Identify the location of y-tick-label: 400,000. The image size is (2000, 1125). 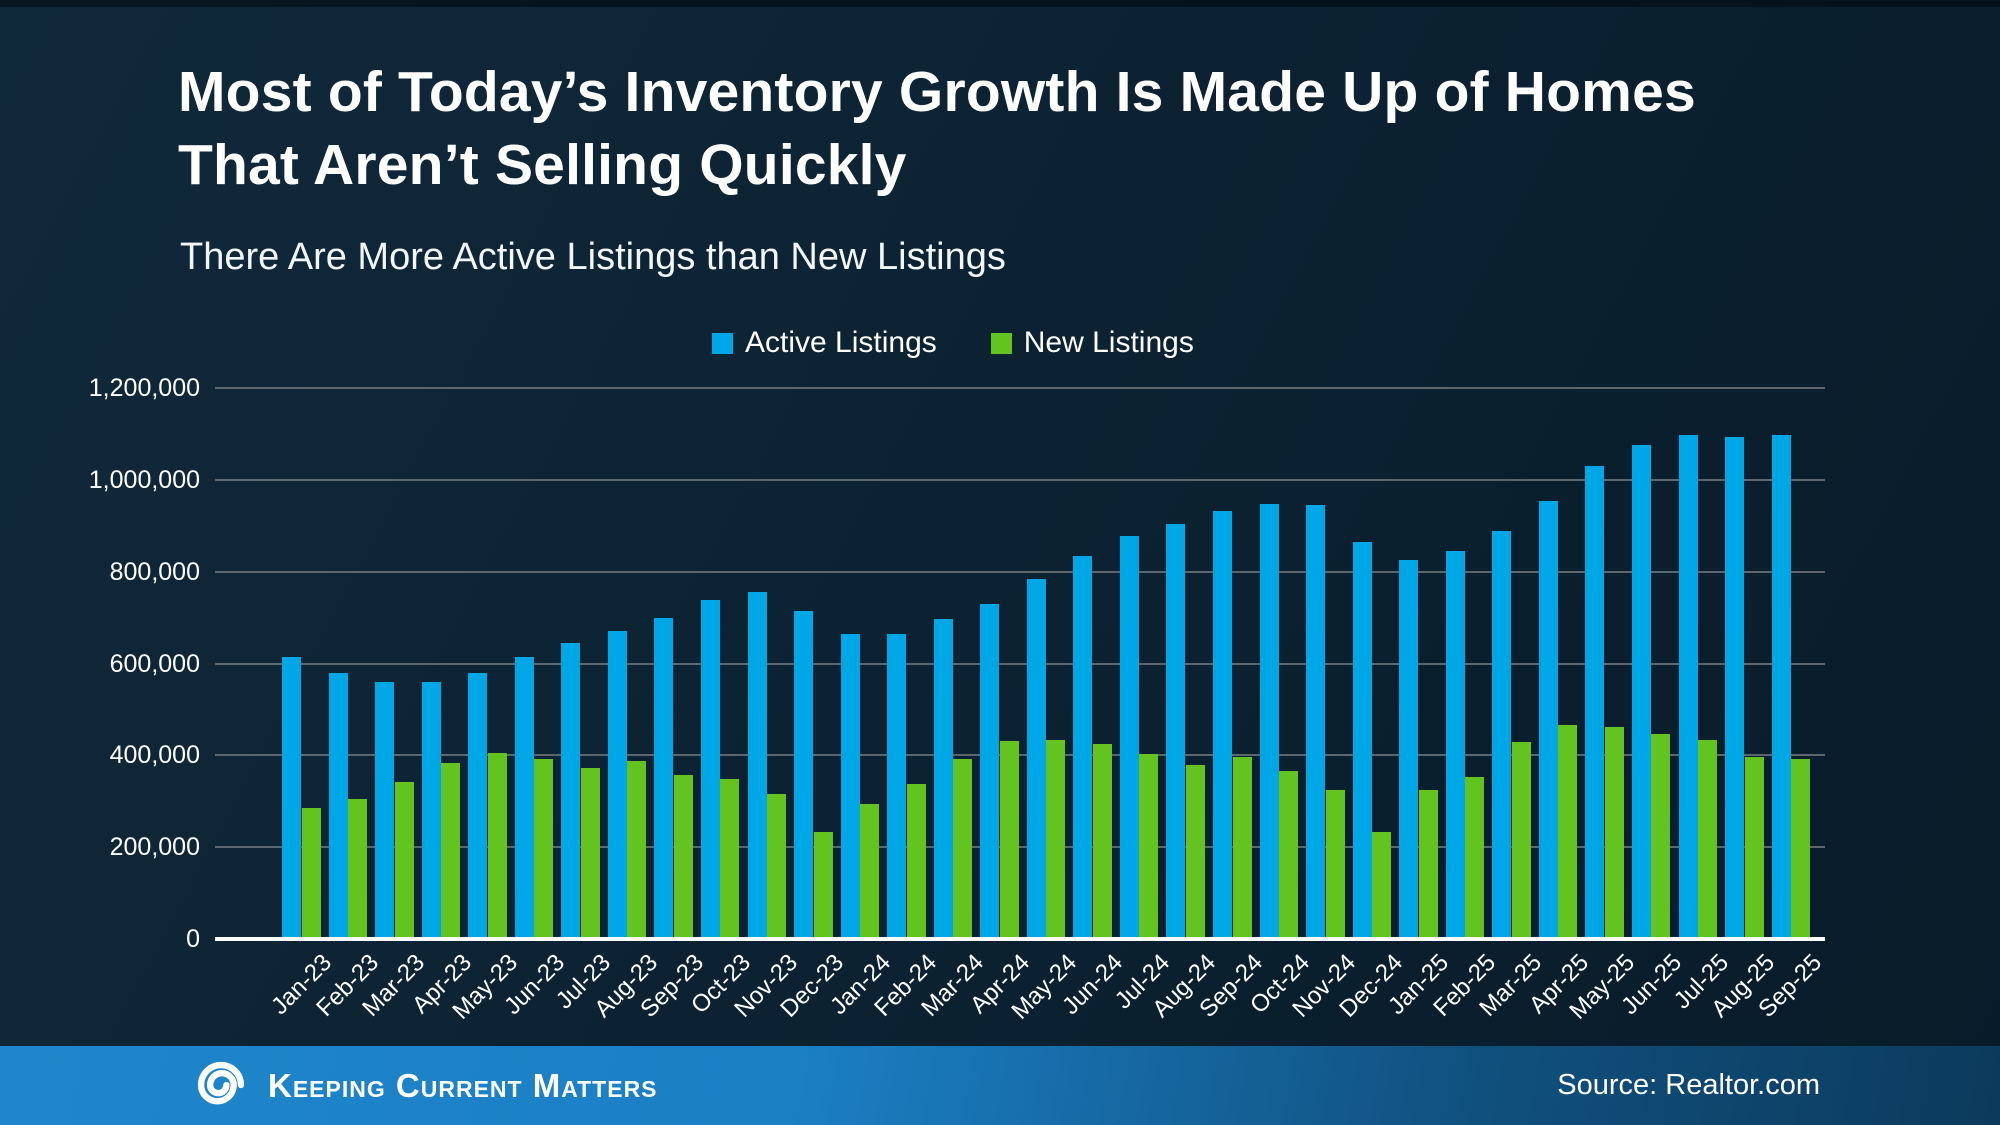
(154, 755).